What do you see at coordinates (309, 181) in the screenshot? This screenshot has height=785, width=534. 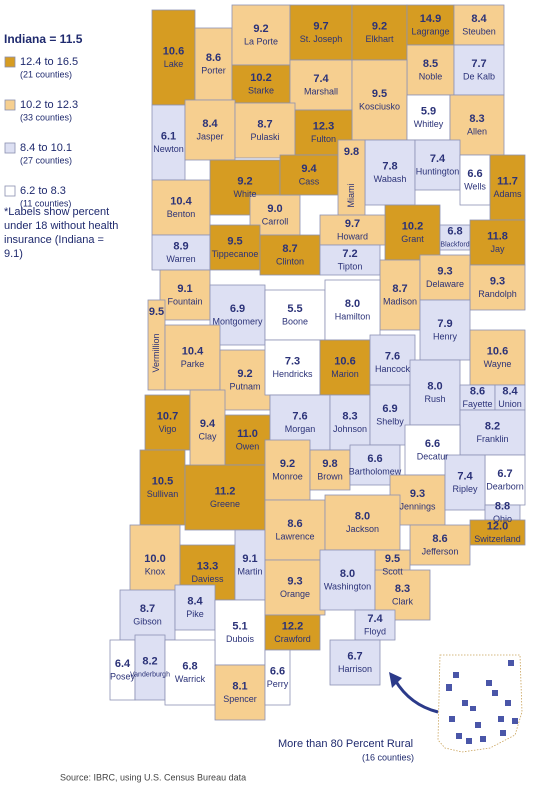 I see `county-name: Cass` at bounding box center [309, 181].